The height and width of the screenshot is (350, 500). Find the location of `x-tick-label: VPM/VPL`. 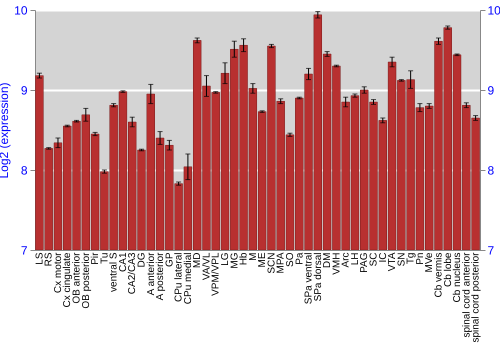

x-tick-label: VPM/VPL is located at coordinates (216, 274).